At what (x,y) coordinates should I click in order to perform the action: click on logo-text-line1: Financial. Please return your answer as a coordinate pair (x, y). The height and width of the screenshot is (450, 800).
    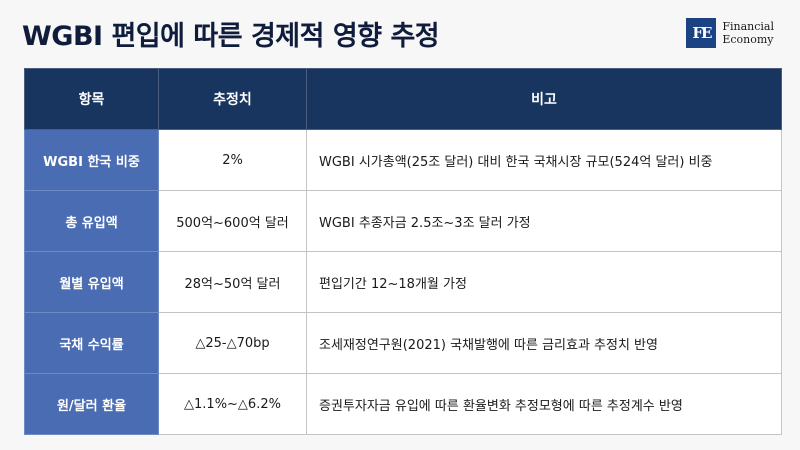
    Looking at the image, I should click on (748, 26).